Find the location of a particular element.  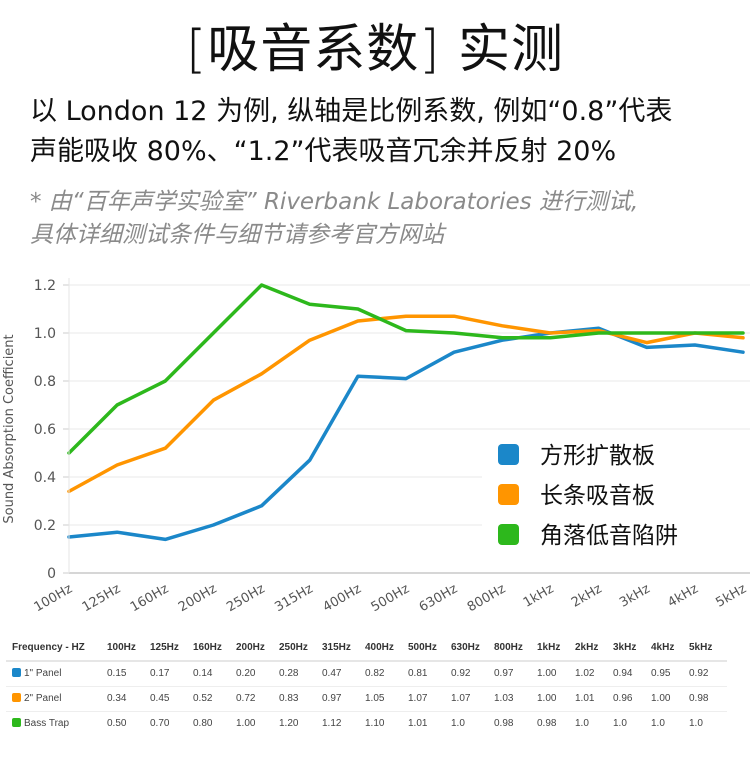

subtitle-line-2: 声能吸收 80%、“1.2”代表吸音冗余并反射 20% is located at coordinates (323, 151).